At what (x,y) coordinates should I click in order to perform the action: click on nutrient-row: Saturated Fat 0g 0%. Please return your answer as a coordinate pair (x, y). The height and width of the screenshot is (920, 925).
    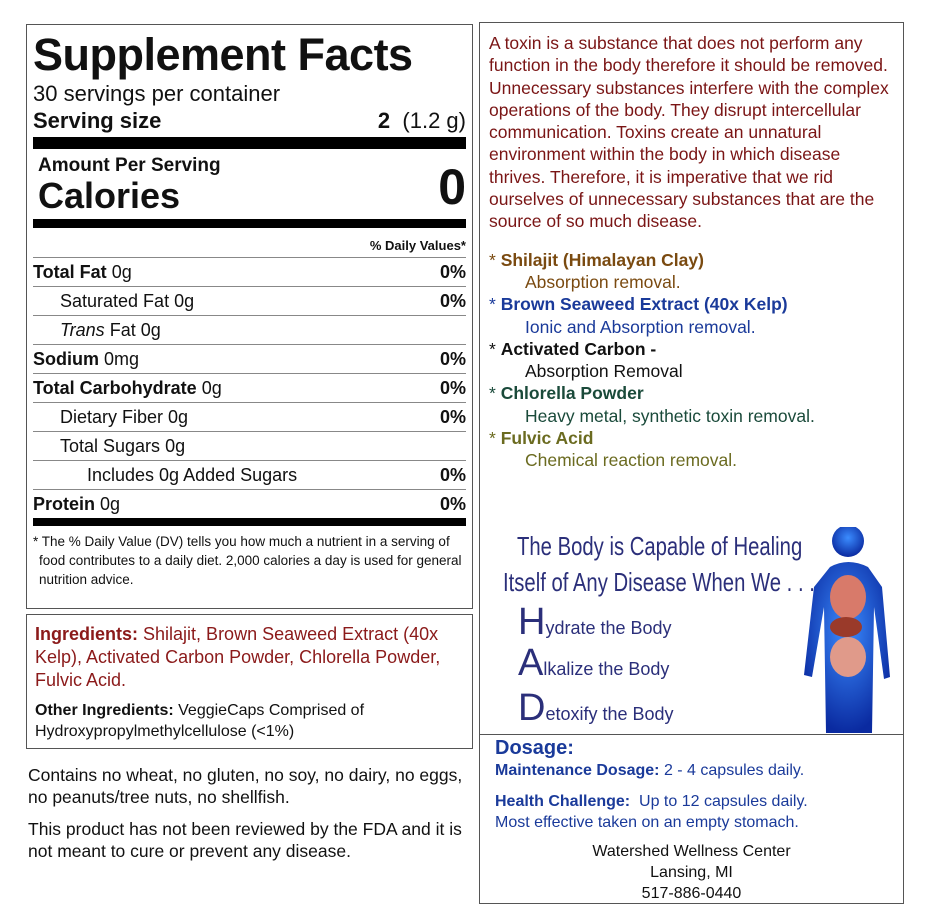
    Looking at the image, I should click on (249, 301).